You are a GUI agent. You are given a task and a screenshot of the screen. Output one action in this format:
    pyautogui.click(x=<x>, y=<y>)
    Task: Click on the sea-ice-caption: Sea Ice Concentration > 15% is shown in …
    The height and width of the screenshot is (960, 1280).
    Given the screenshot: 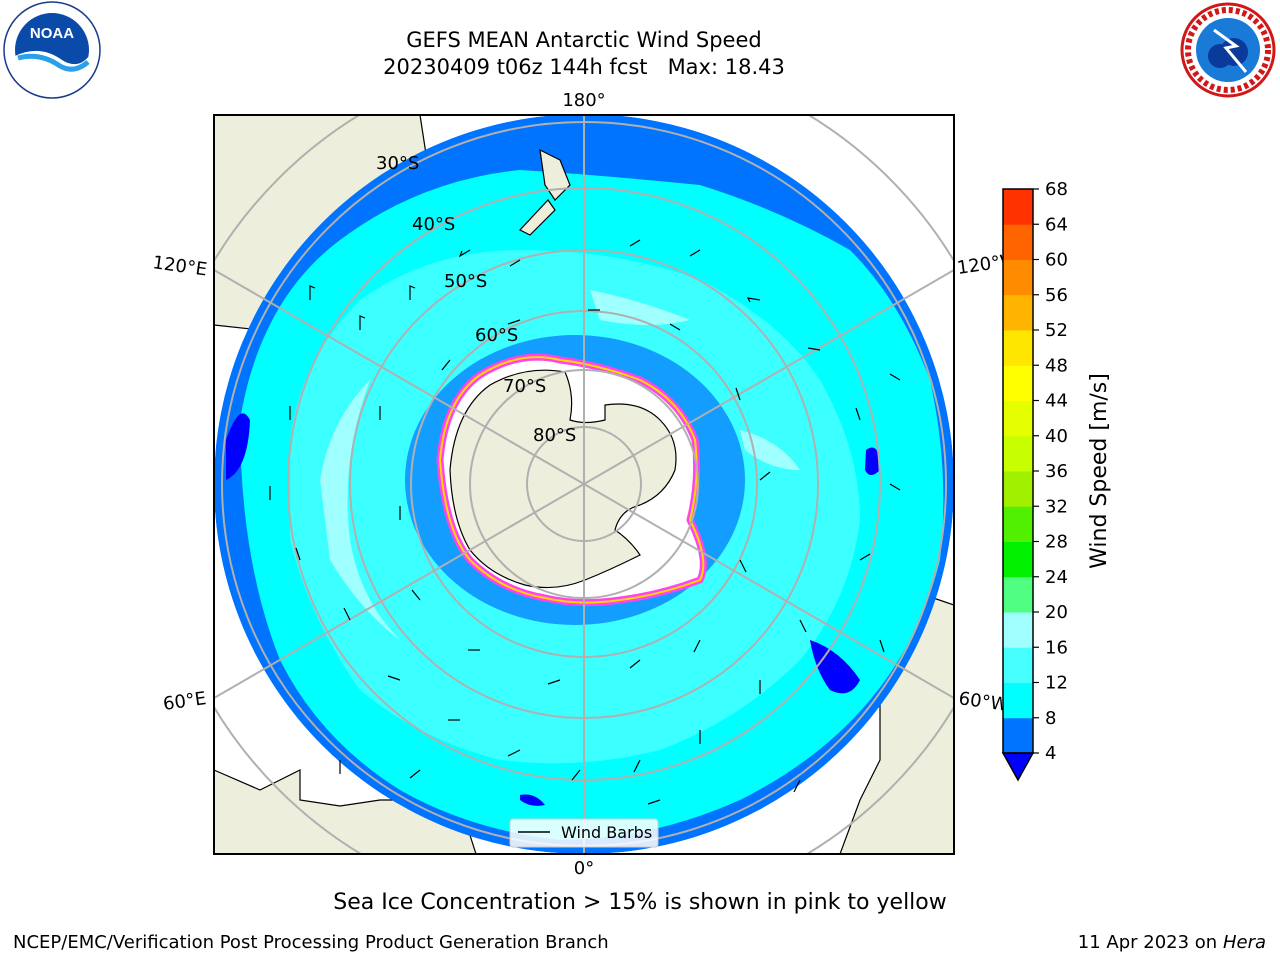 What is the action you would take?
    pyautogui.click(x=640, y=902)
    